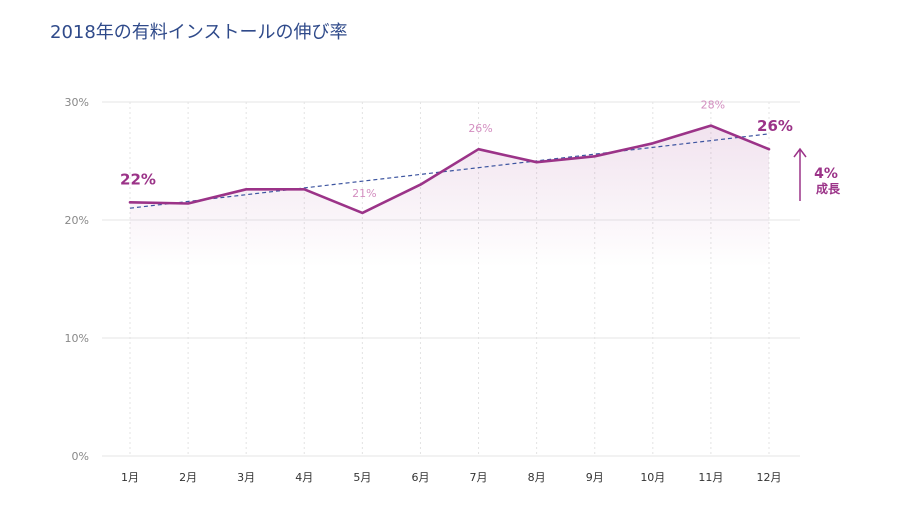 The width and height of the screenshot is (913, 525). I want to click on x-tick-label: 6月, so click(420, 477).